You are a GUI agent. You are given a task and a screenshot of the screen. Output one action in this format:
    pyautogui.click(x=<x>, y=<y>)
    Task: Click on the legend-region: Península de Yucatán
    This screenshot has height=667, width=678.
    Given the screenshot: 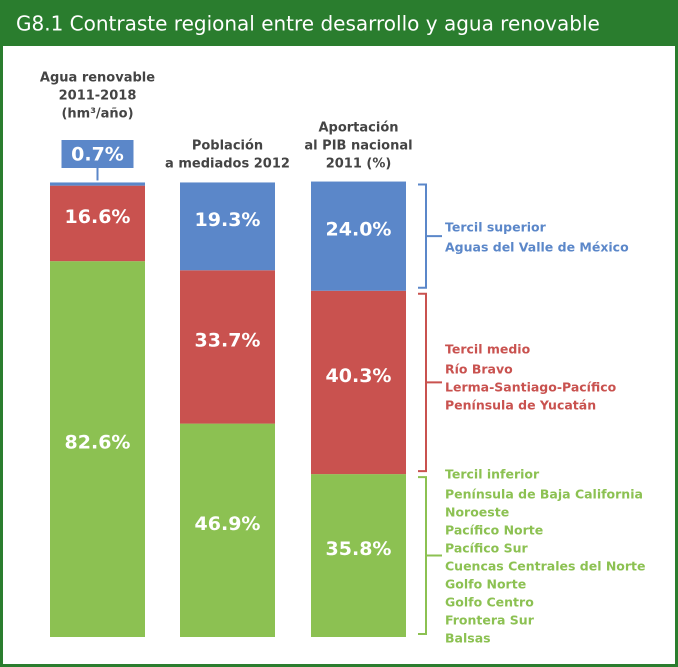 What is the action you would take?
    pyautogui.click(x=520, y=405)
    